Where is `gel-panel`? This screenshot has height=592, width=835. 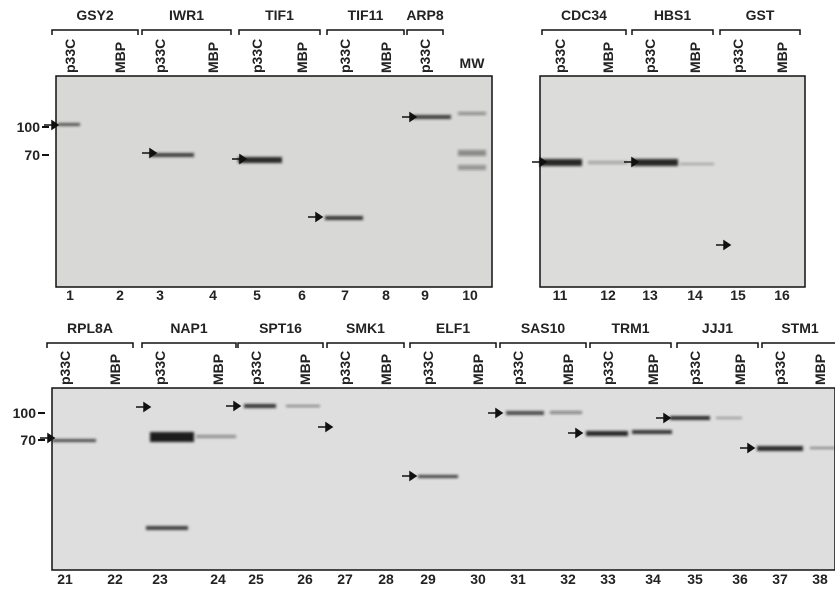 gel-panel is located at coordinates (672, 181).